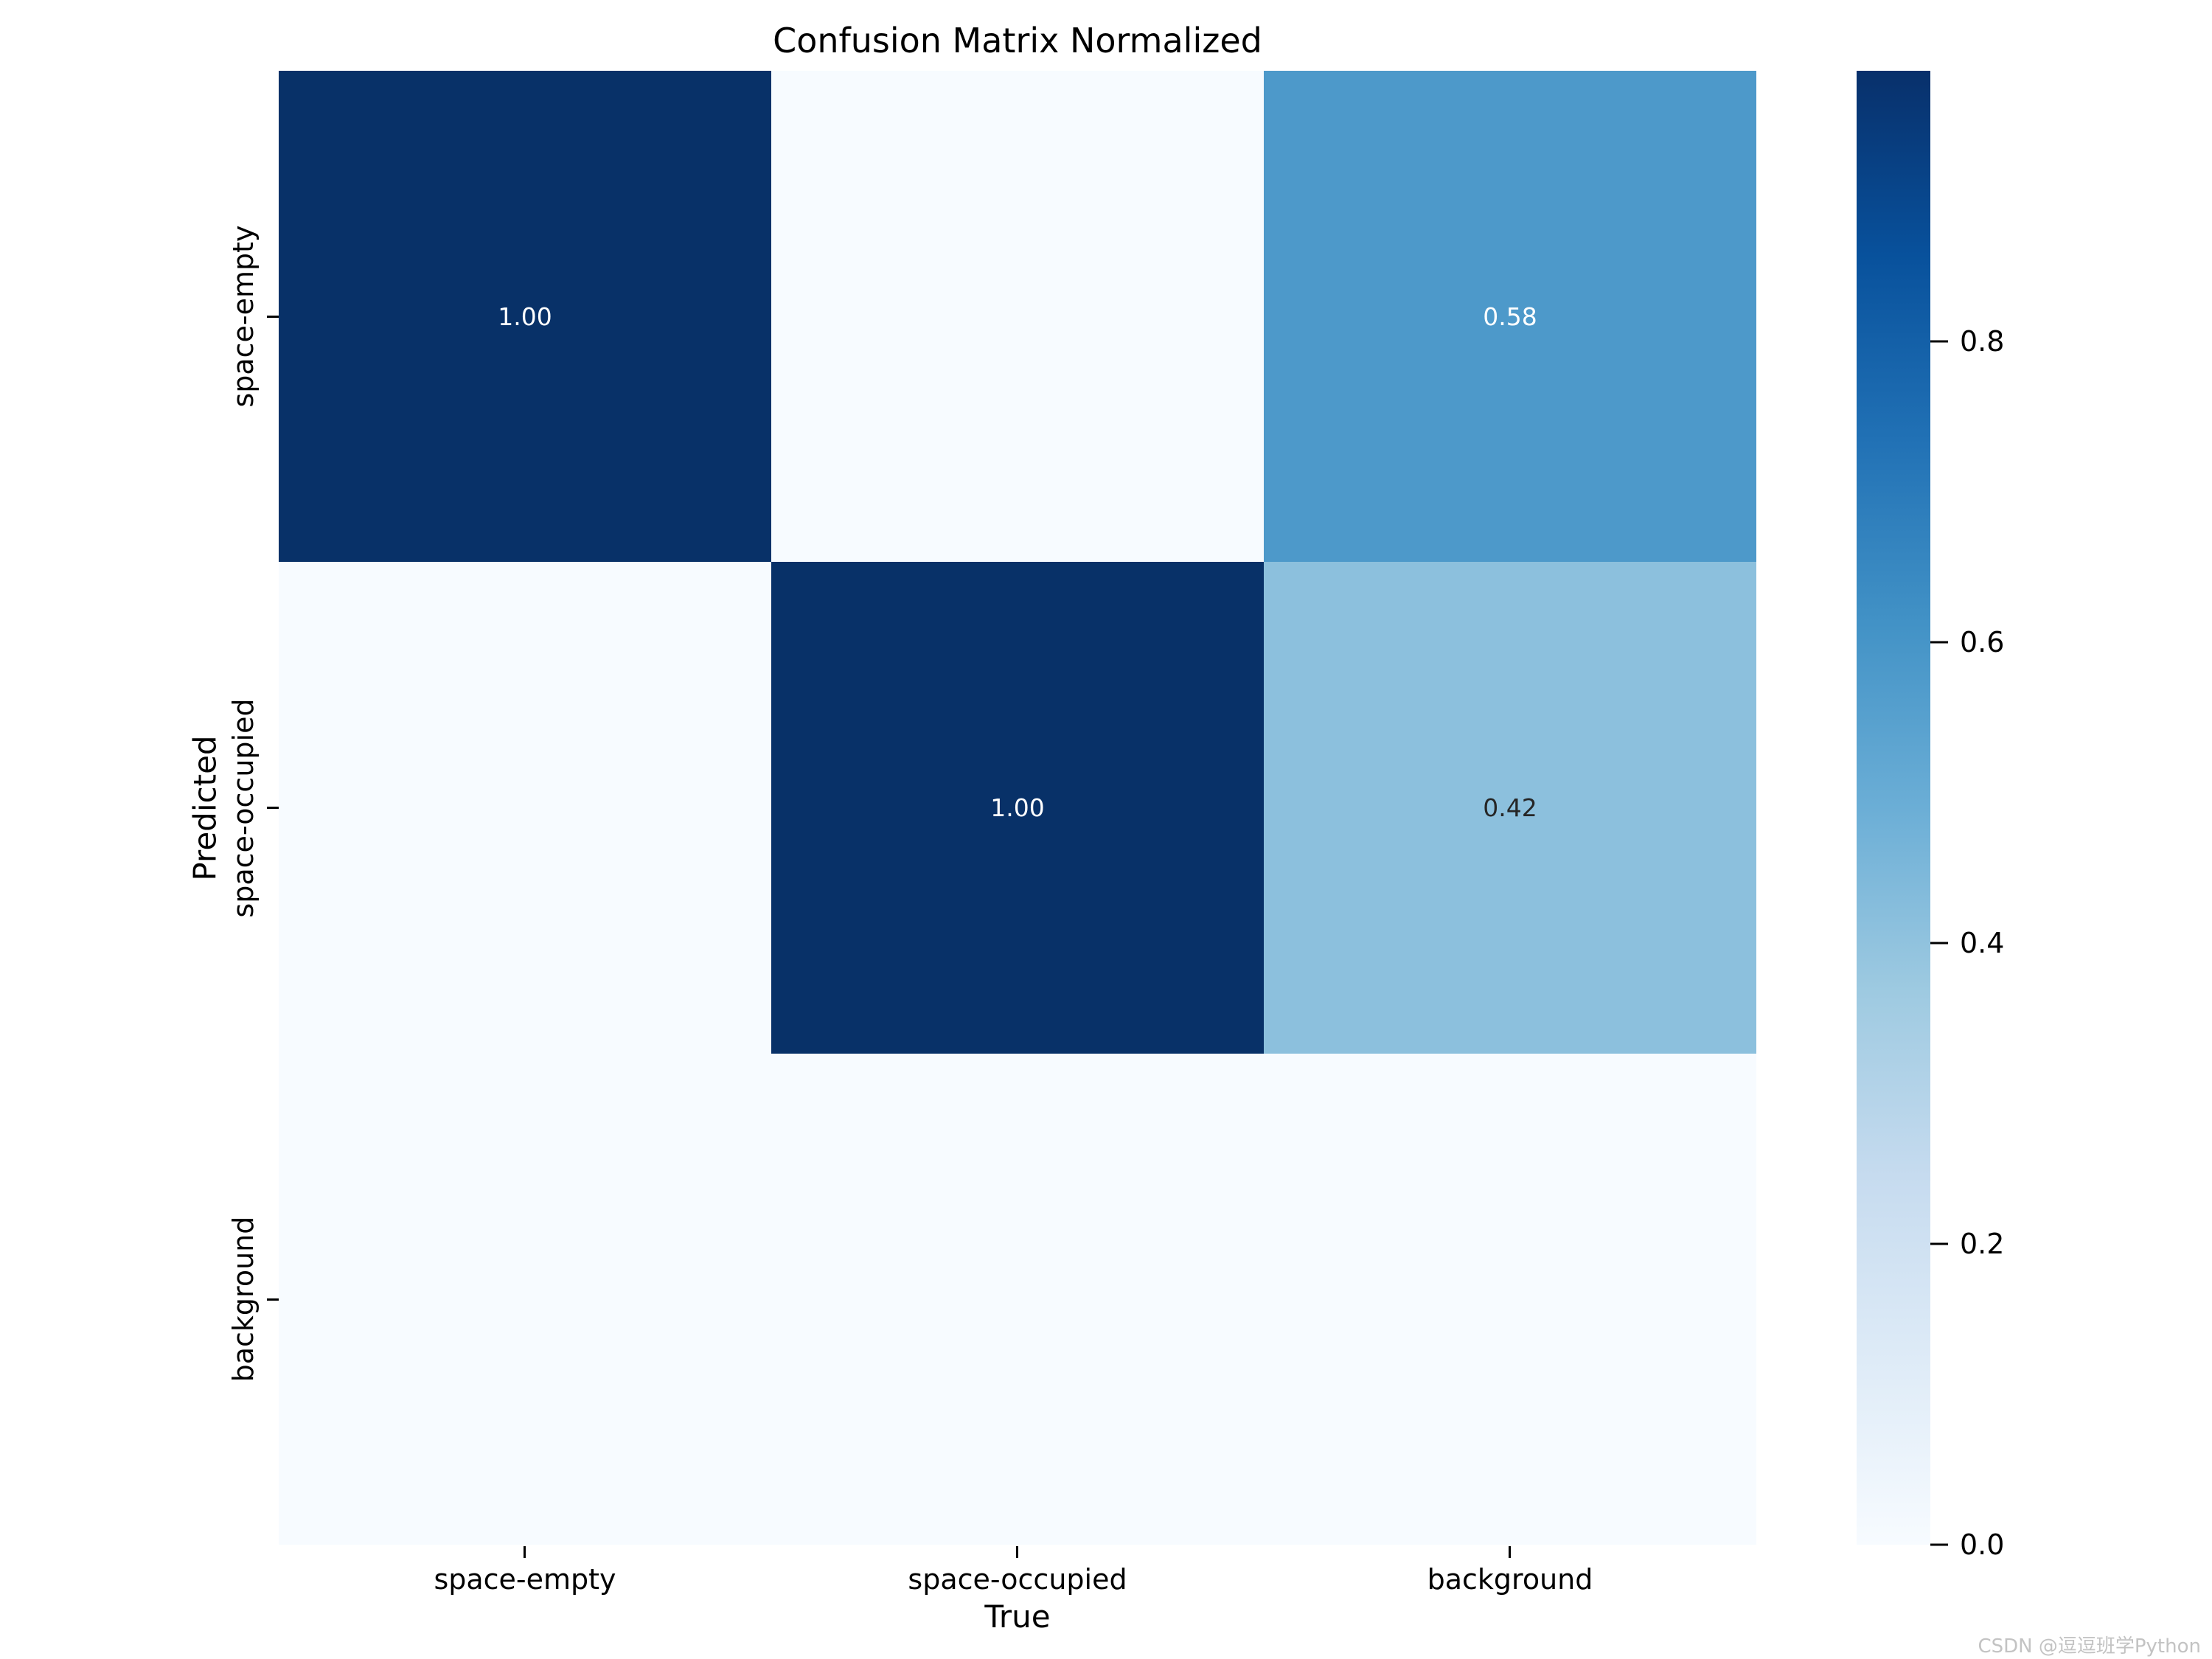 The height and width of the screenshot is (1659, 2212). I want to click on colorbar-tick-label-0.6: 0.6, so click(1982, 642).